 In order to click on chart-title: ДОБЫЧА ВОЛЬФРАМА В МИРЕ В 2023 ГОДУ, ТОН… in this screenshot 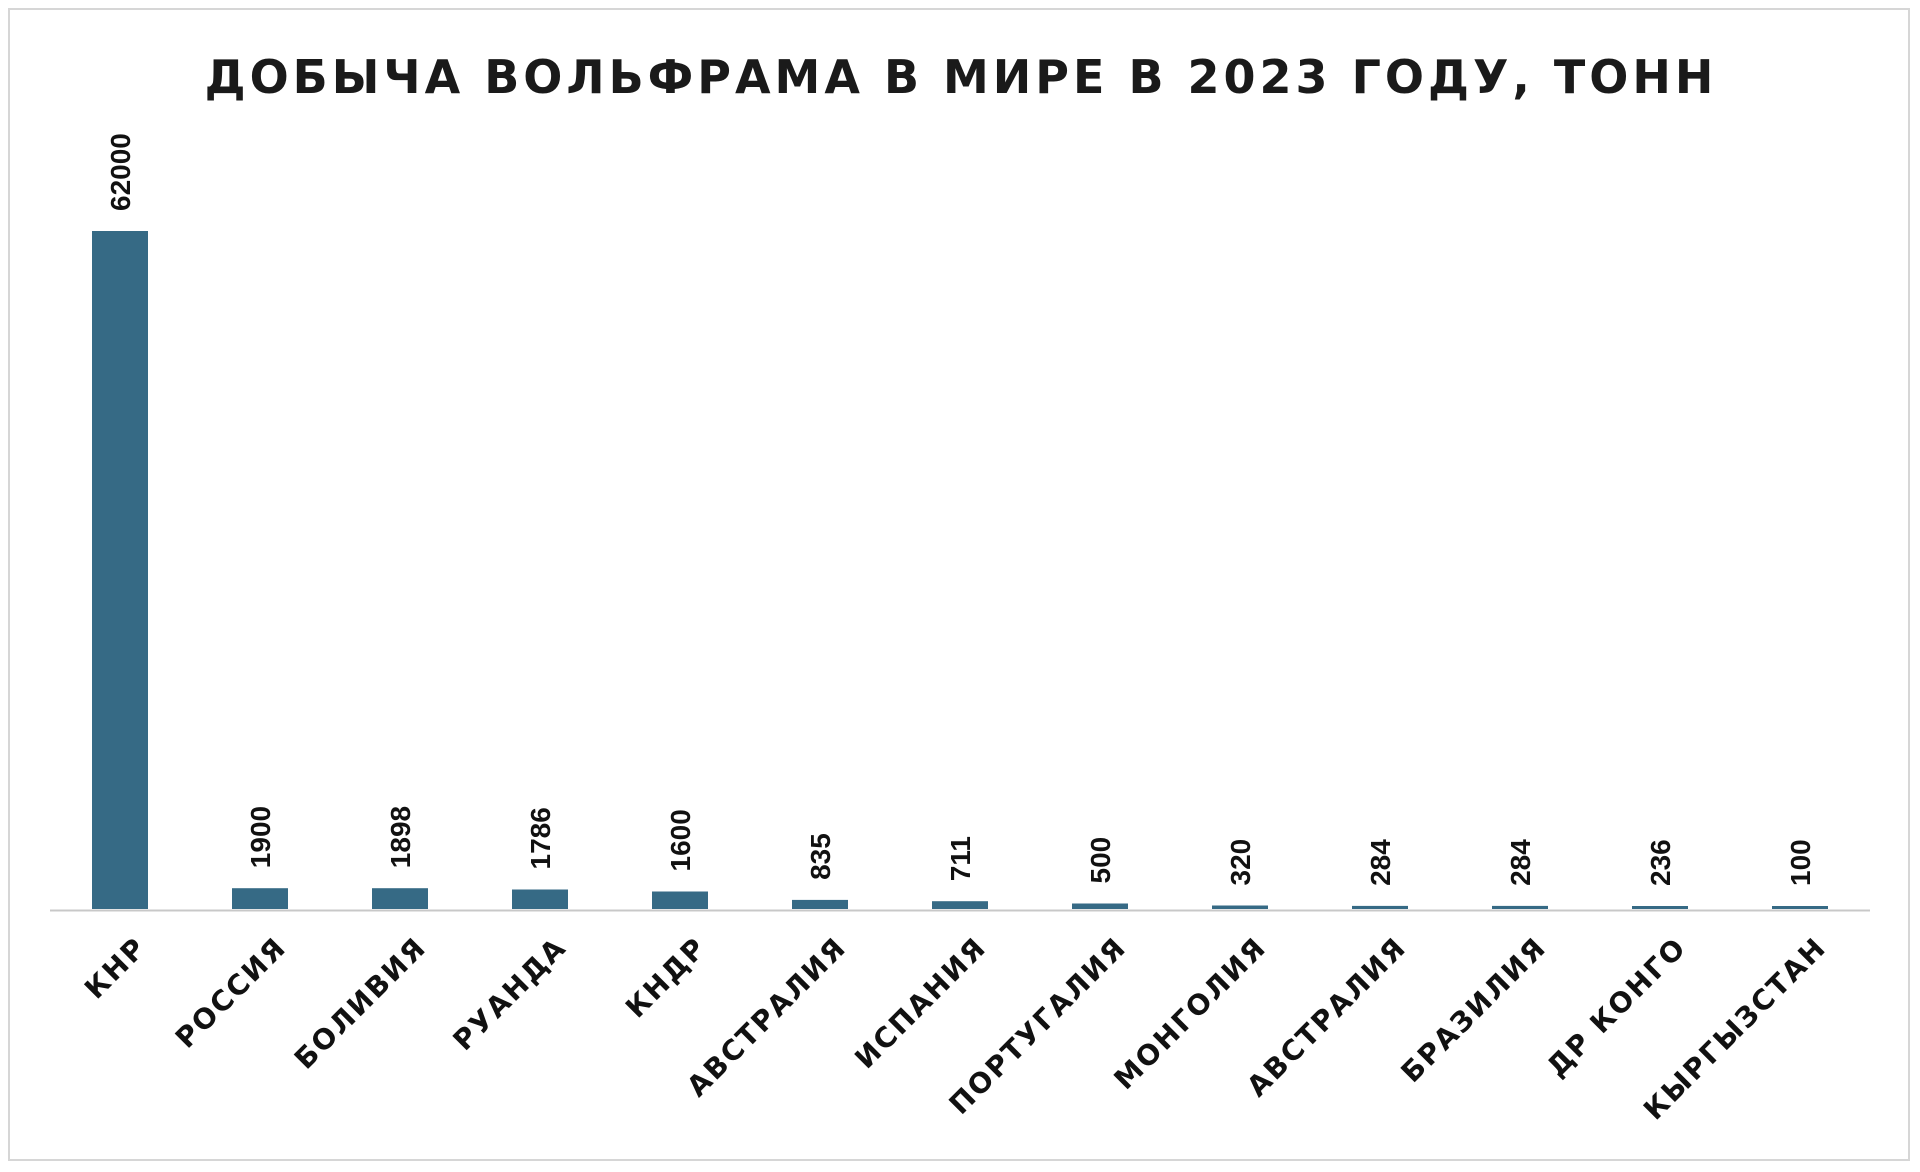, I will do `click(961, 77)`.